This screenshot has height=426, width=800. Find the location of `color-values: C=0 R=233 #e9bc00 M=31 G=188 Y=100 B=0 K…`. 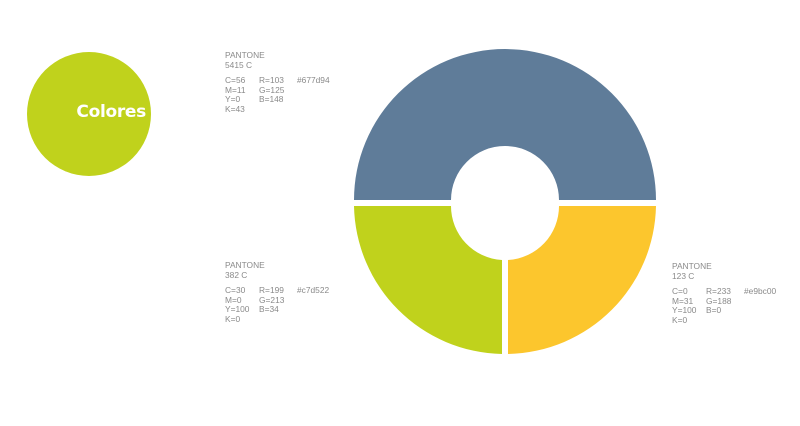

color-values: C=0 R=233 #e9bc00 M=31 G=188 Y=100 B=0 K… is located at coordinates (724, 306).